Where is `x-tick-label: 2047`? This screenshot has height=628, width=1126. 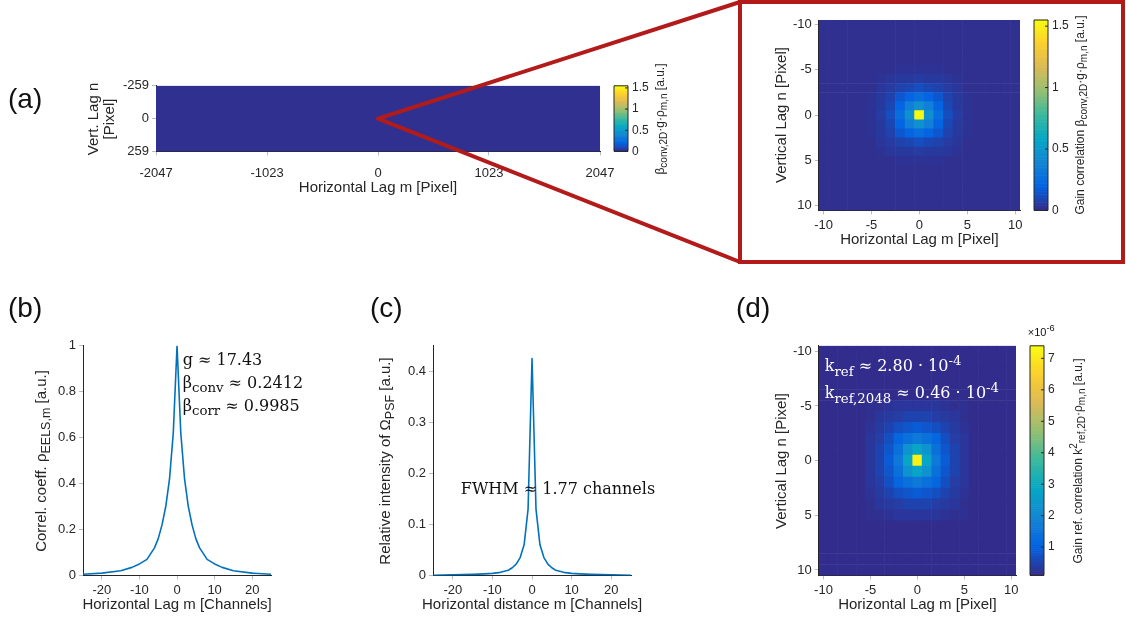
x-tick-label: 2047 is located at coordinates (600, 172).